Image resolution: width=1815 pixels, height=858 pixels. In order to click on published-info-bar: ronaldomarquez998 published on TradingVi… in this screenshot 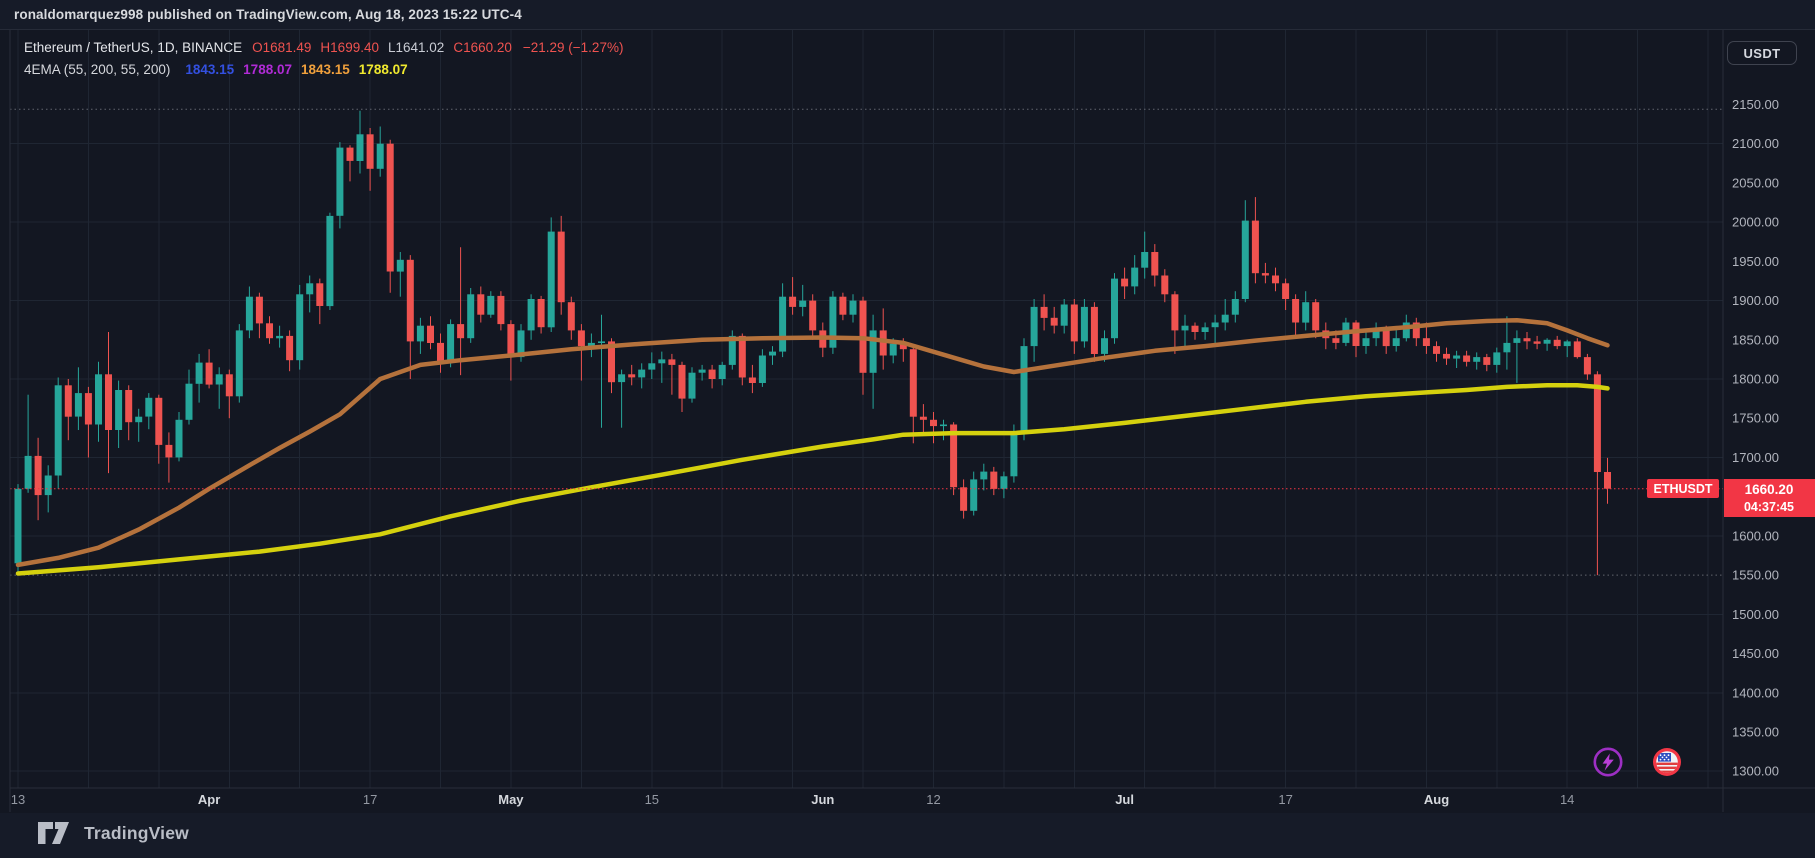, I will do `click(907, 15)`.